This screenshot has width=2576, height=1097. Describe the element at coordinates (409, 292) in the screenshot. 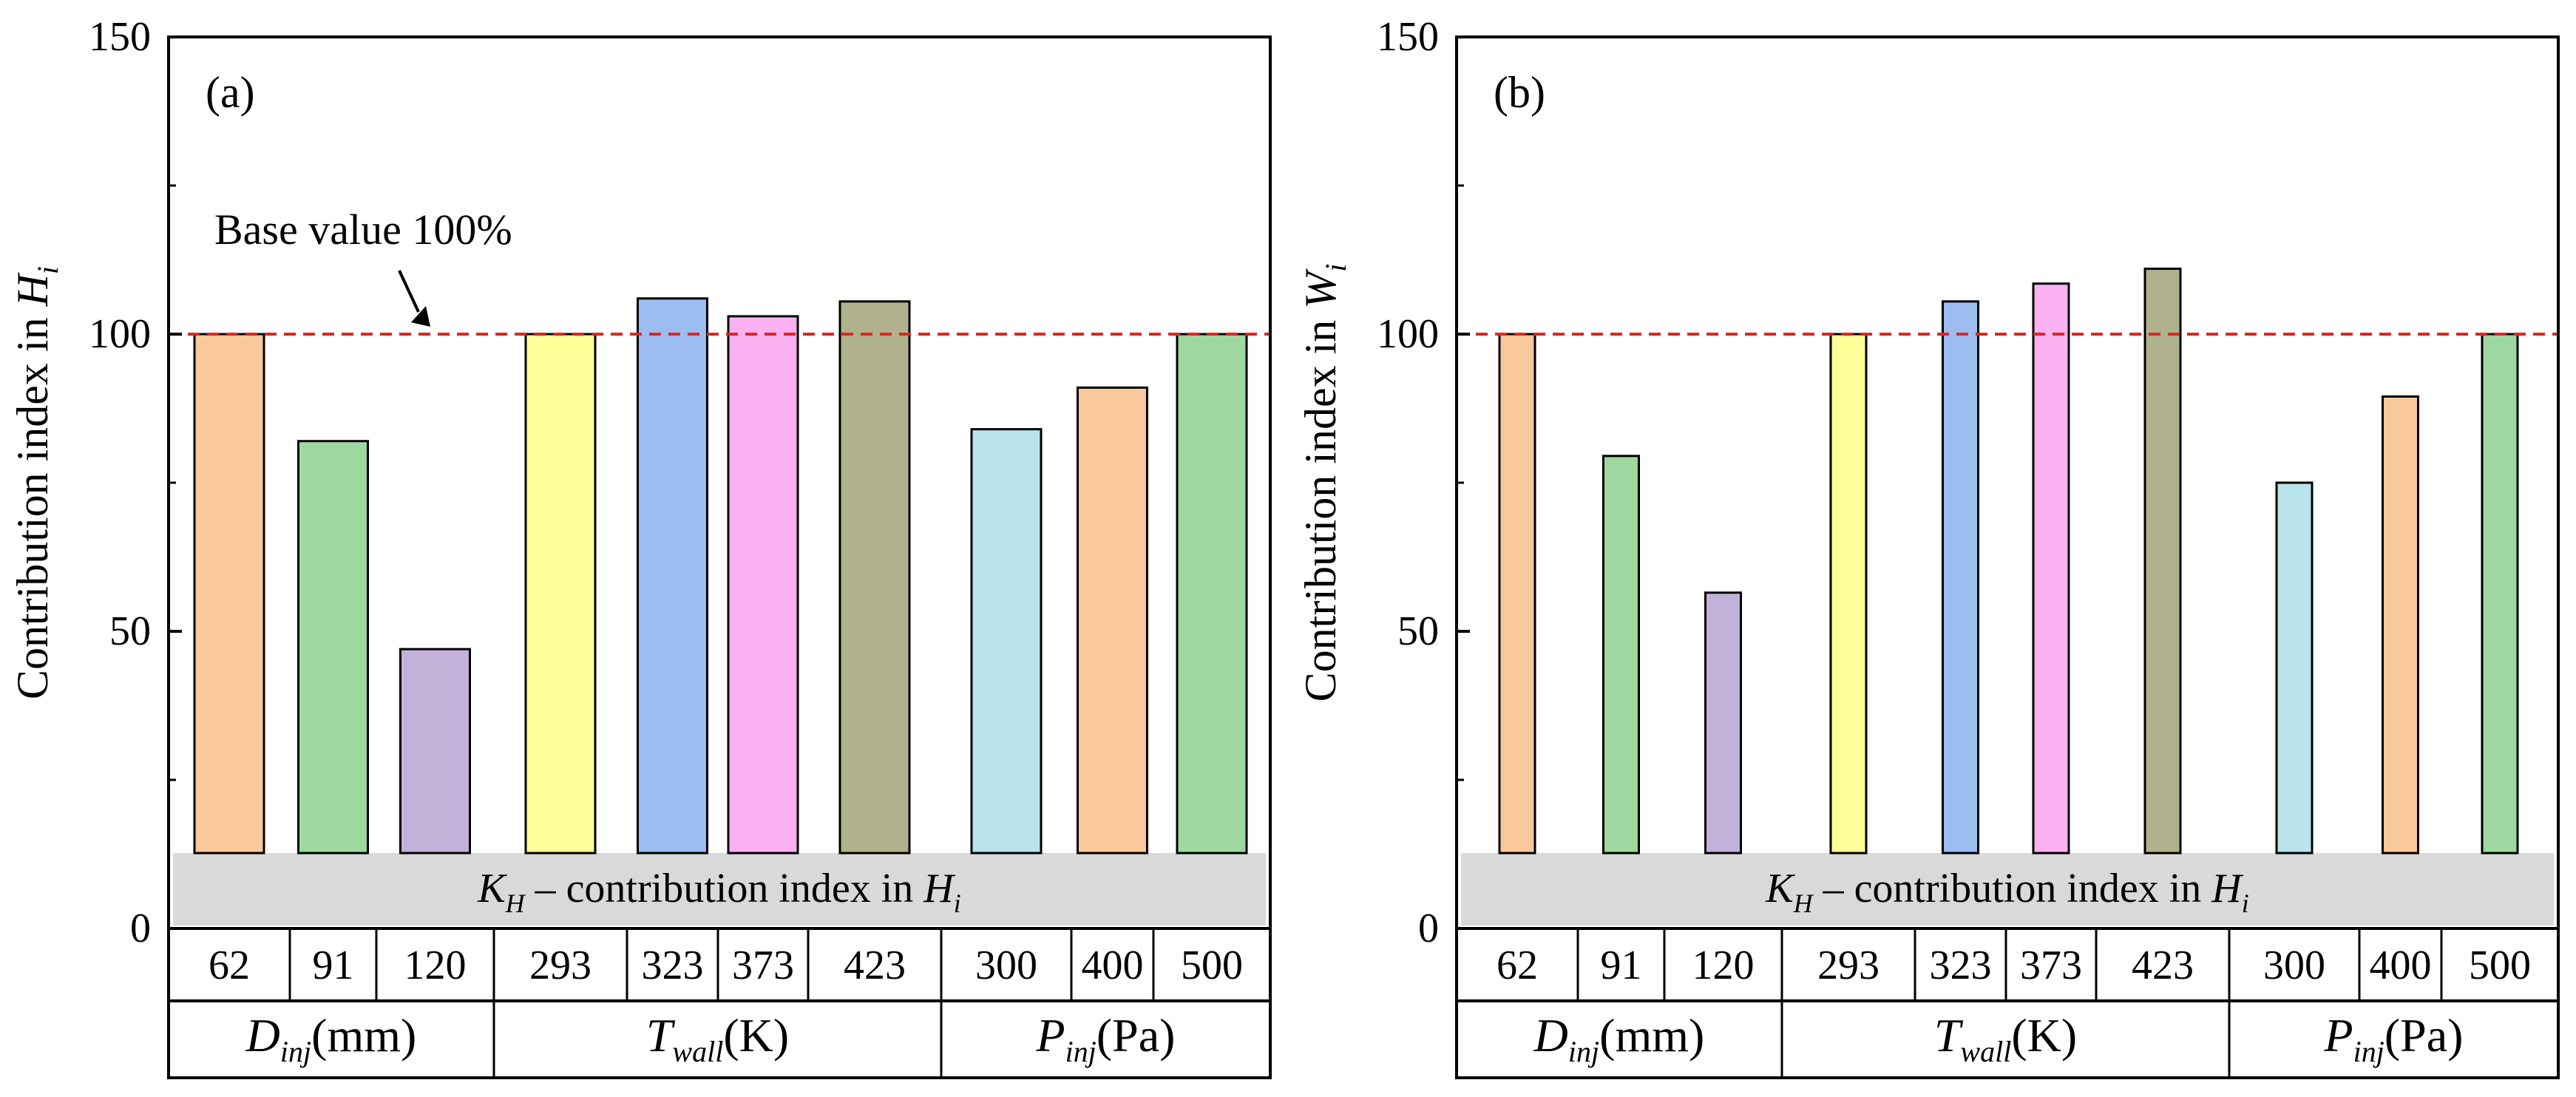

I see `annotation-arrow-shaft` at that location.